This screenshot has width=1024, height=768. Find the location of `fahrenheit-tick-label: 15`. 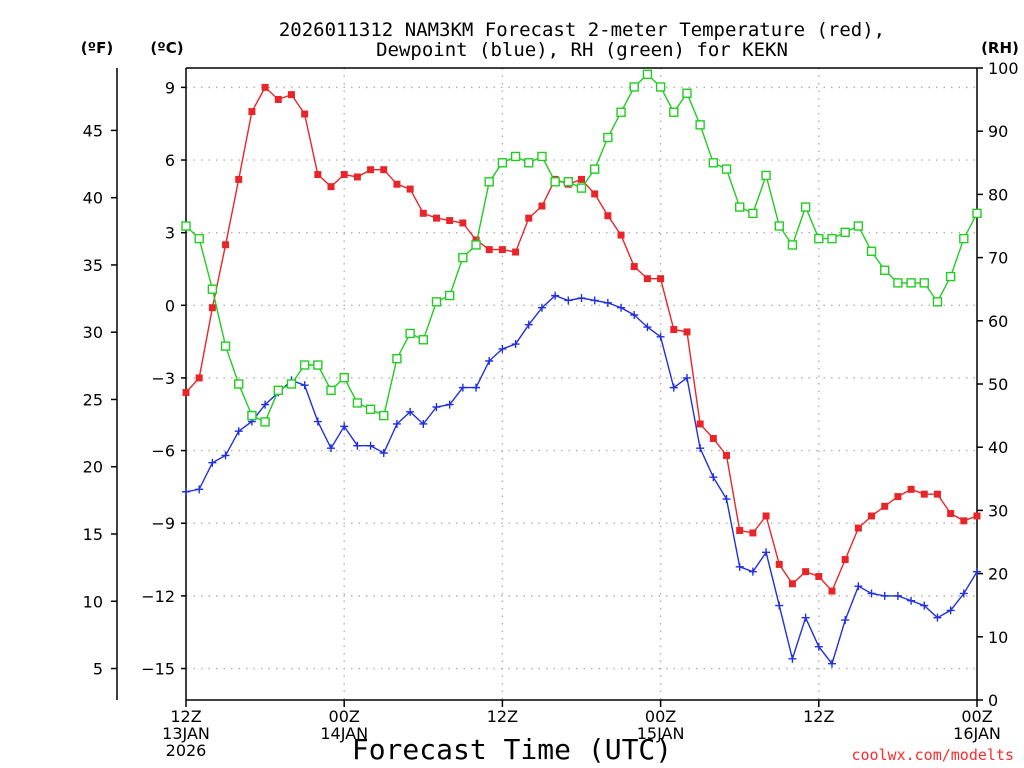

fahrenheit-tick-label: 15 is located at coordinates (93, 534).